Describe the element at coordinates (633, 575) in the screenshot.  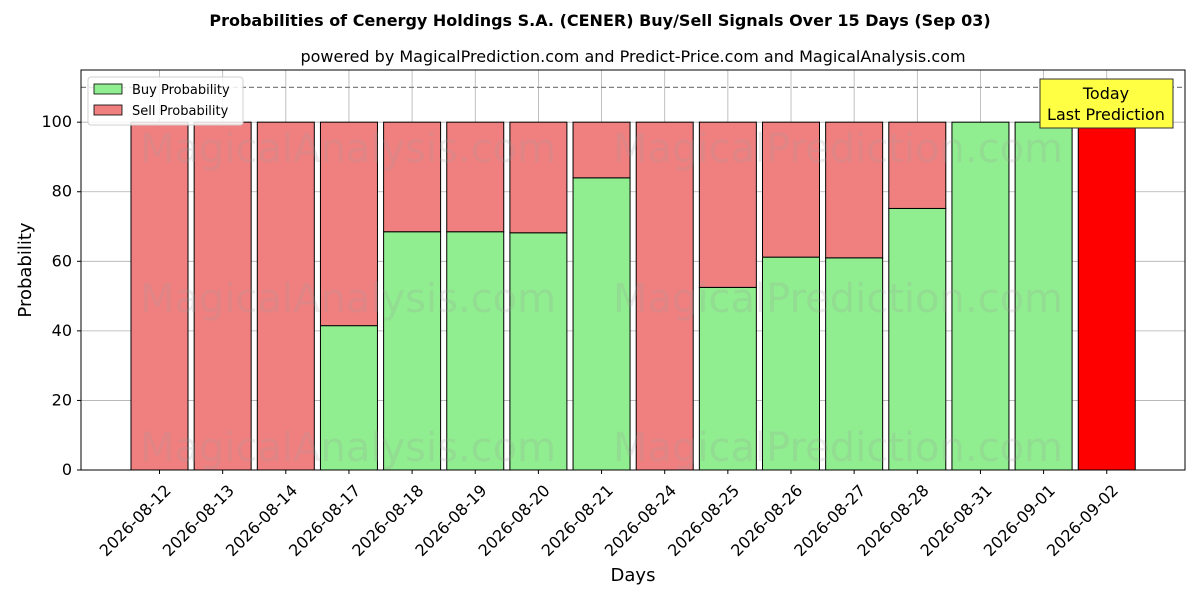
I see `x-axis-label: Days` at that location.